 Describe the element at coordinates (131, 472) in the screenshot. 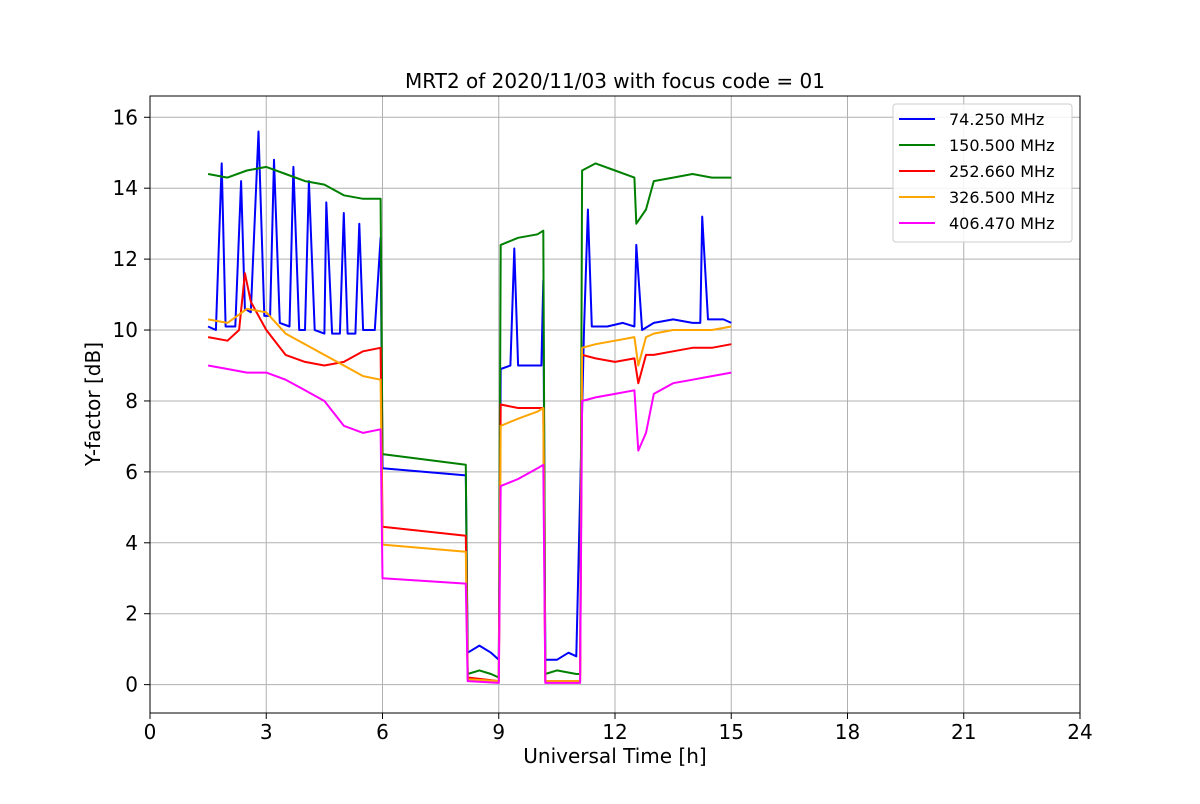

I see `y-tick-label: 6` at that location.